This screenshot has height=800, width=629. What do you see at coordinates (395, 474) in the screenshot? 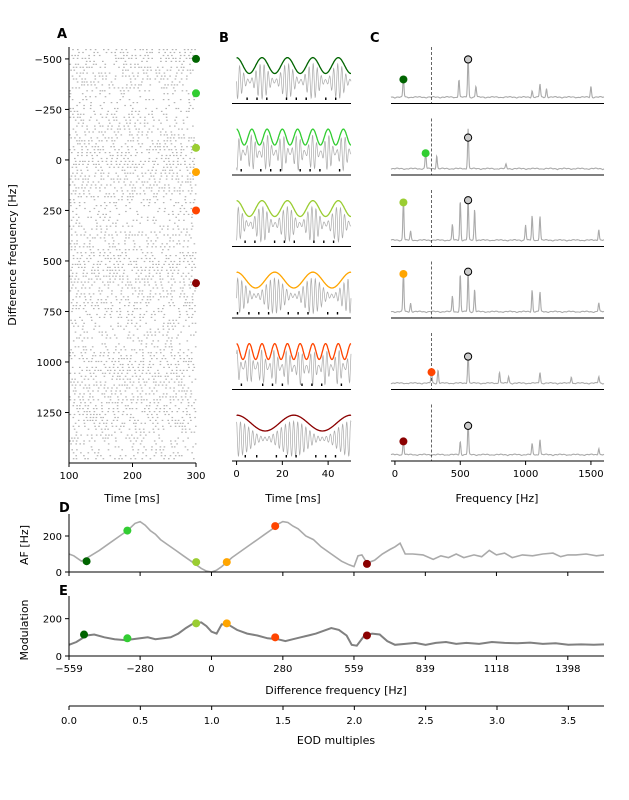
I see `panel-c-xtick-label: 0` at bounding box center [395, 474].